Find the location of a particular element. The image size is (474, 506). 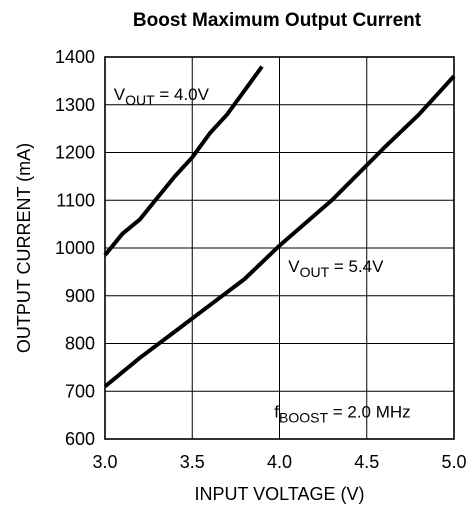

x-tick-label: 3.0 is located at coordinates (104, 462).